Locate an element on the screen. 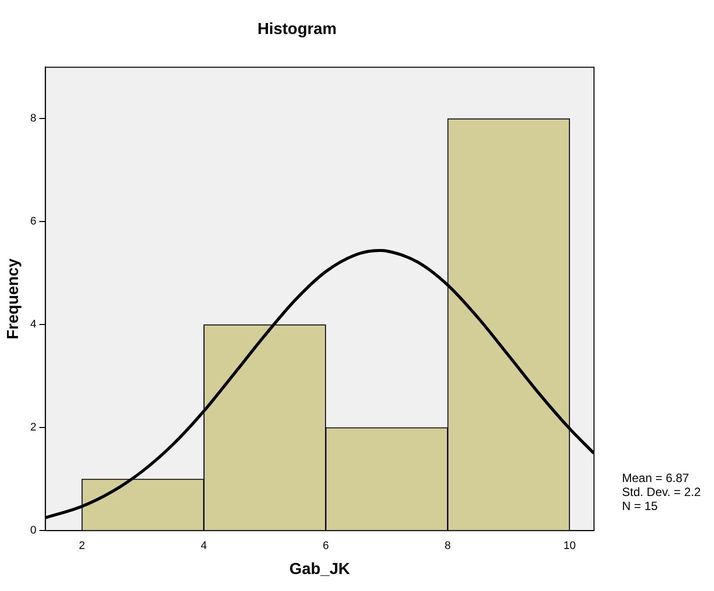 This screenshot has width=714, height=591. x-axis-title: Gab_JK is located at coordinates (319, 569).